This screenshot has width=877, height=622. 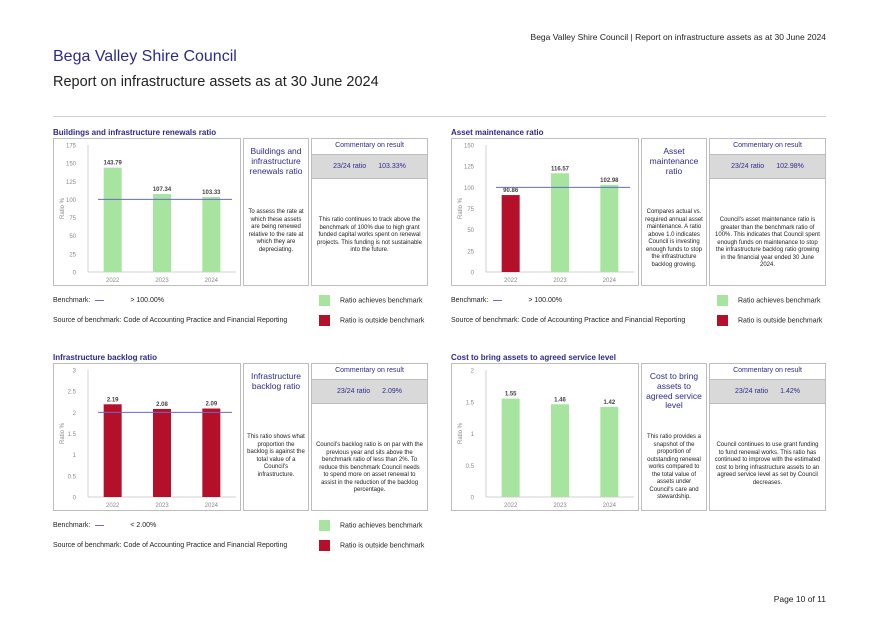 I want to click on bar-value-label: 107.34, so click(x=162, y=190).